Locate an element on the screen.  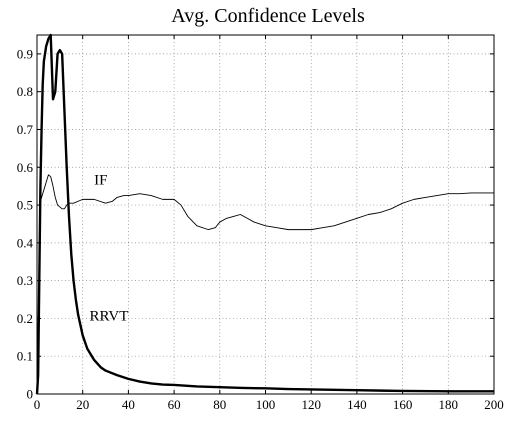
series-label-rrvt: RRVT is located at coordinates (109, 316).